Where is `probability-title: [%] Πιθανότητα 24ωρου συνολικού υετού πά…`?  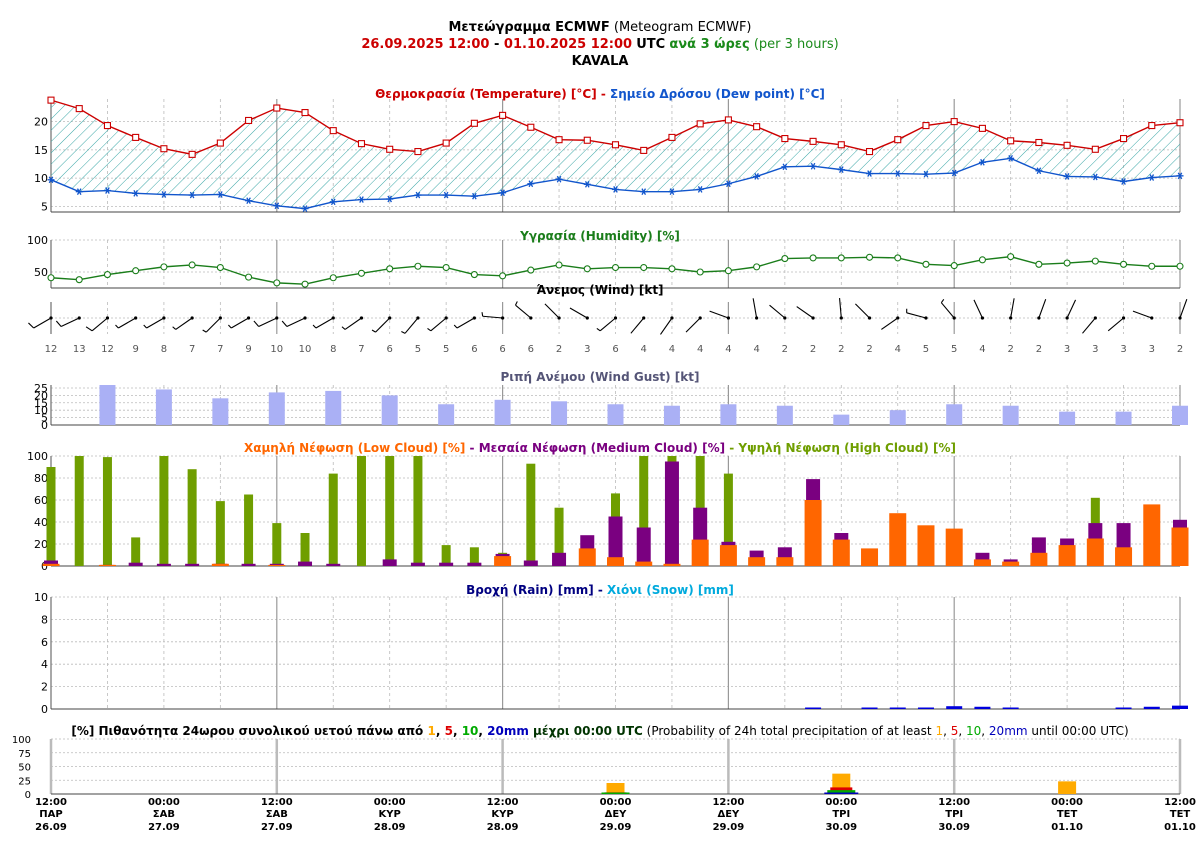 probability-title: [%] Πιθανότητα 24ωρου συνολικού υετού πά… is located at coordinates (599, 731).